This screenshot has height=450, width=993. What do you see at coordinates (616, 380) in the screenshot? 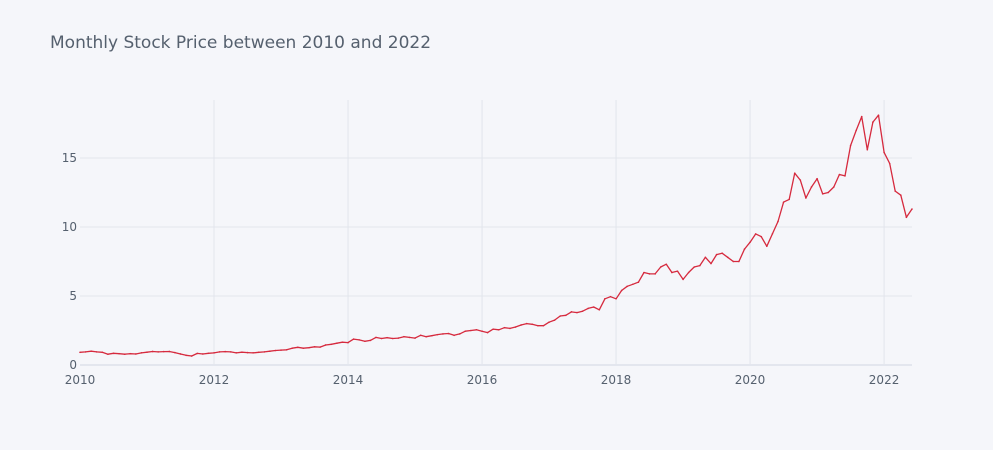
I see `x-tick-label: 2018` at bounding box center [616, 380].